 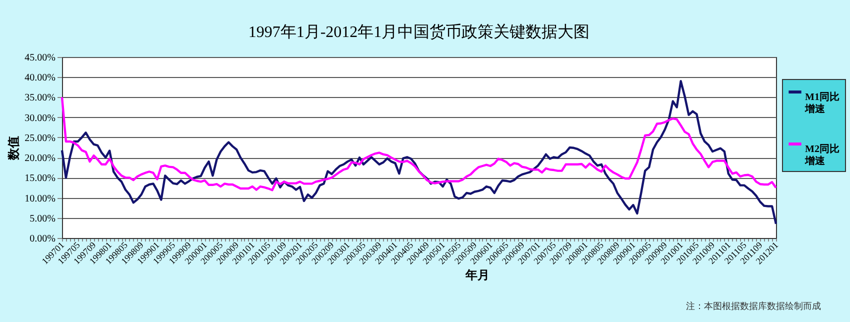 I want to click on y-tick-label: 10.00%, so click(x=40, y=198).